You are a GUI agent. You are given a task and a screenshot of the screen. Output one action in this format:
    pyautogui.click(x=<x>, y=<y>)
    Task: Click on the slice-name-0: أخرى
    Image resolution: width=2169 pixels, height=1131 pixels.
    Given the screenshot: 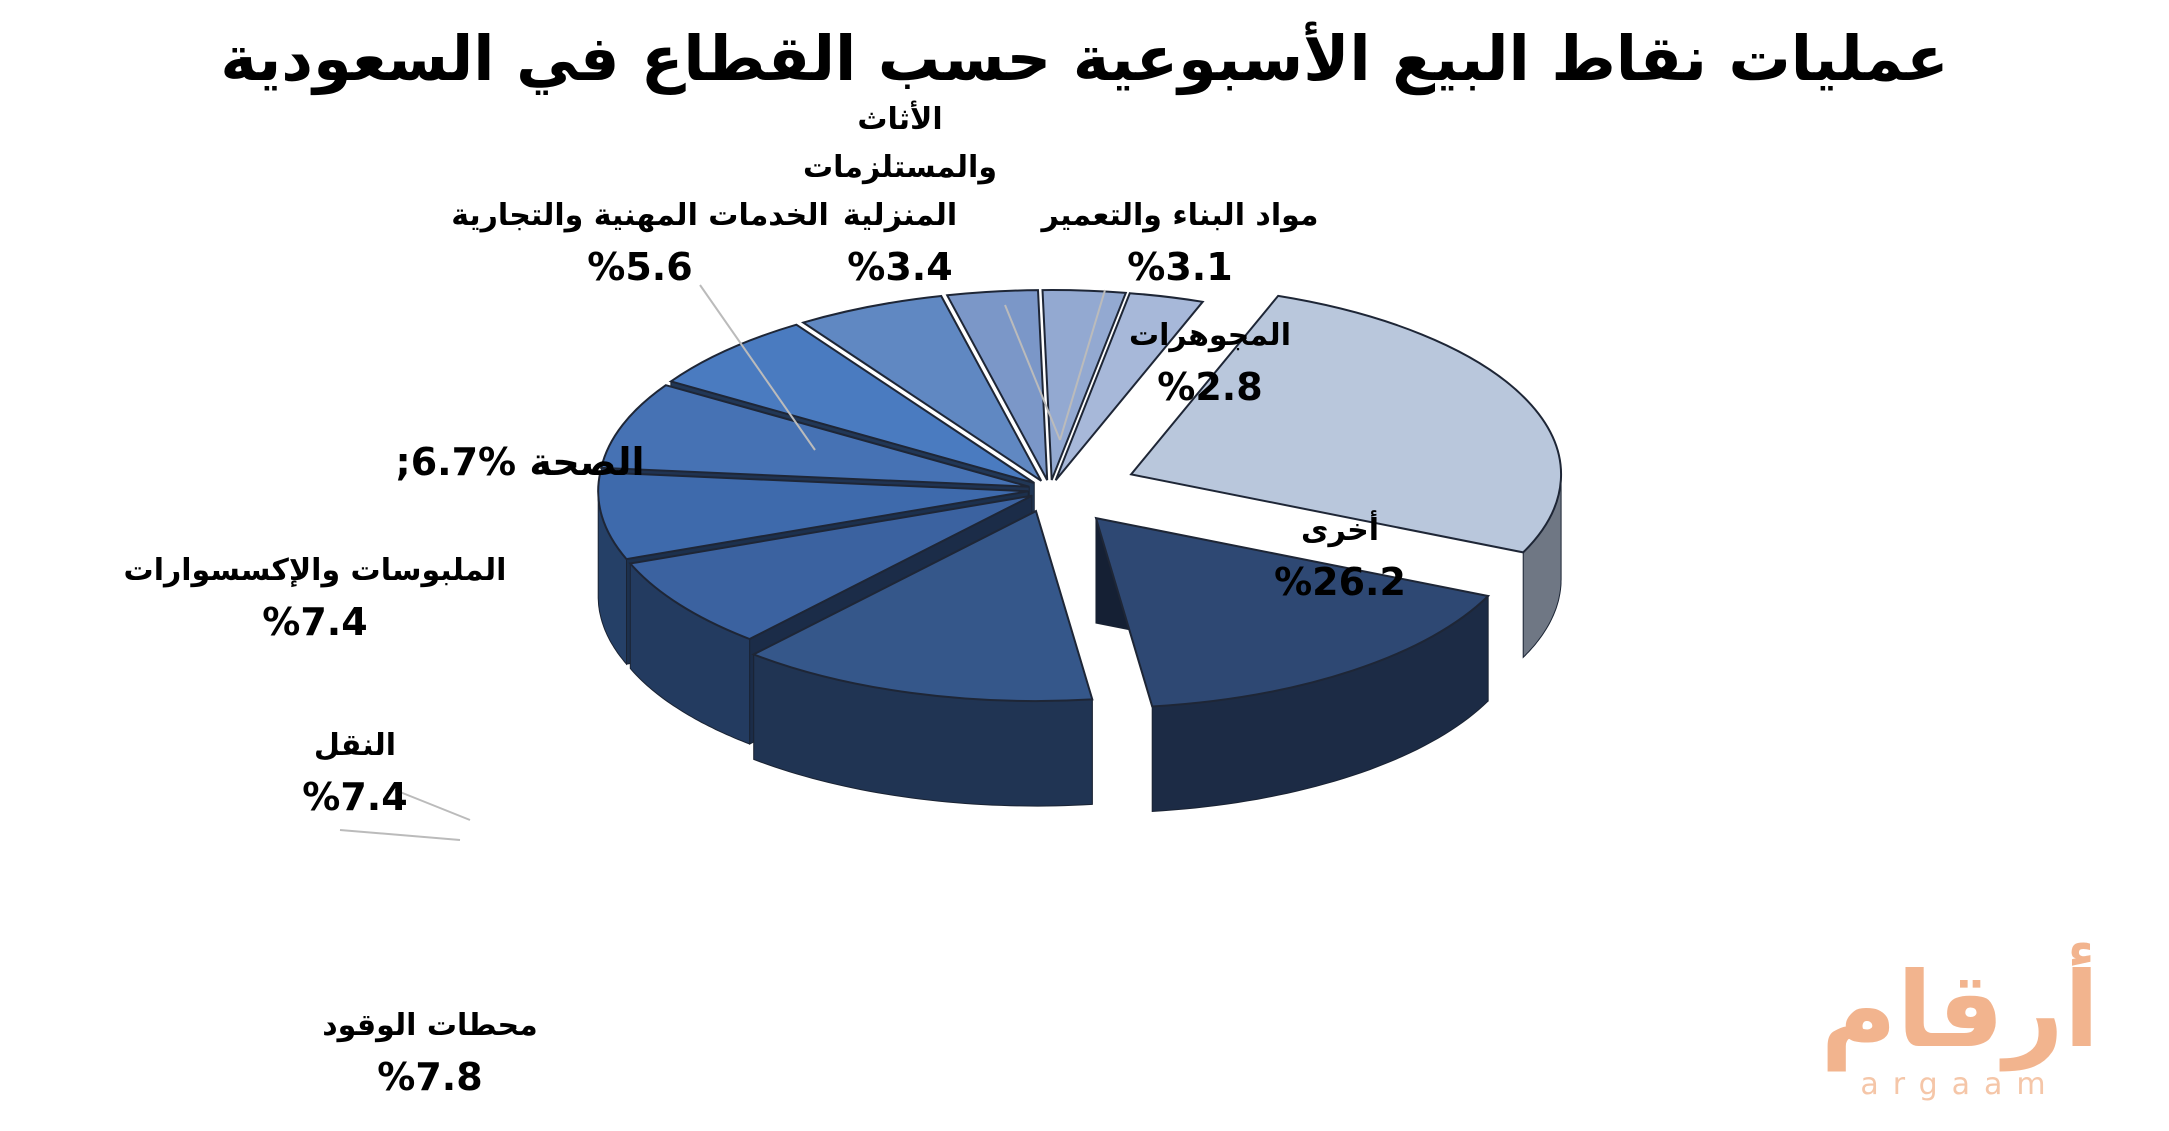 What is the action you would take?
    pyautogui.click(x=1340, y=529)
    